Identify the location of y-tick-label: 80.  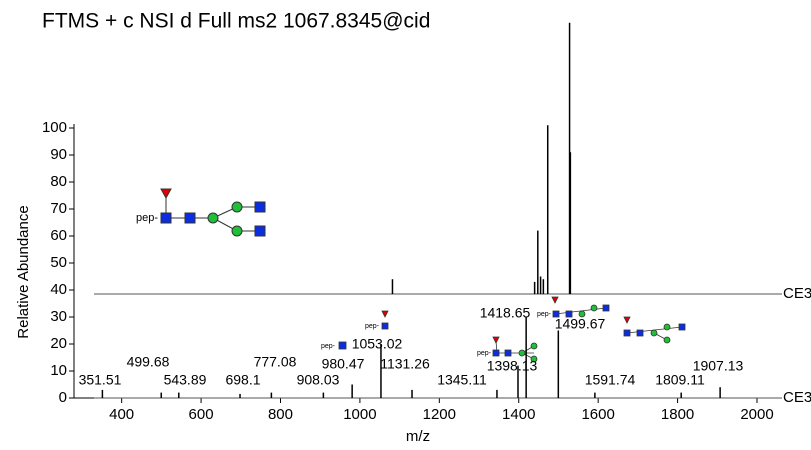
(58, 181).